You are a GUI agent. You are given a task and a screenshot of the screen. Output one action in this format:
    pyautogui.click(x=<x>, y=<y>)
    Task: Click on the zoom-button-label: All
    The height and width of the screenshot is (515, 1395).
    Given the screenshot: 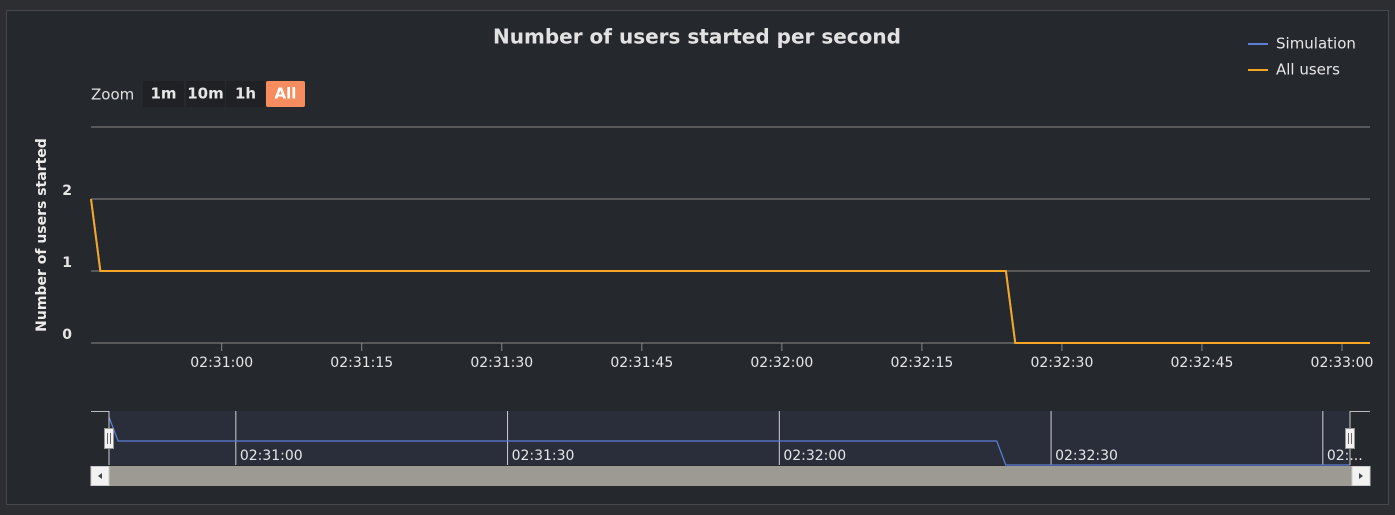 What is the action you would take?
    pyautogui.click(x=286, y=94)
    